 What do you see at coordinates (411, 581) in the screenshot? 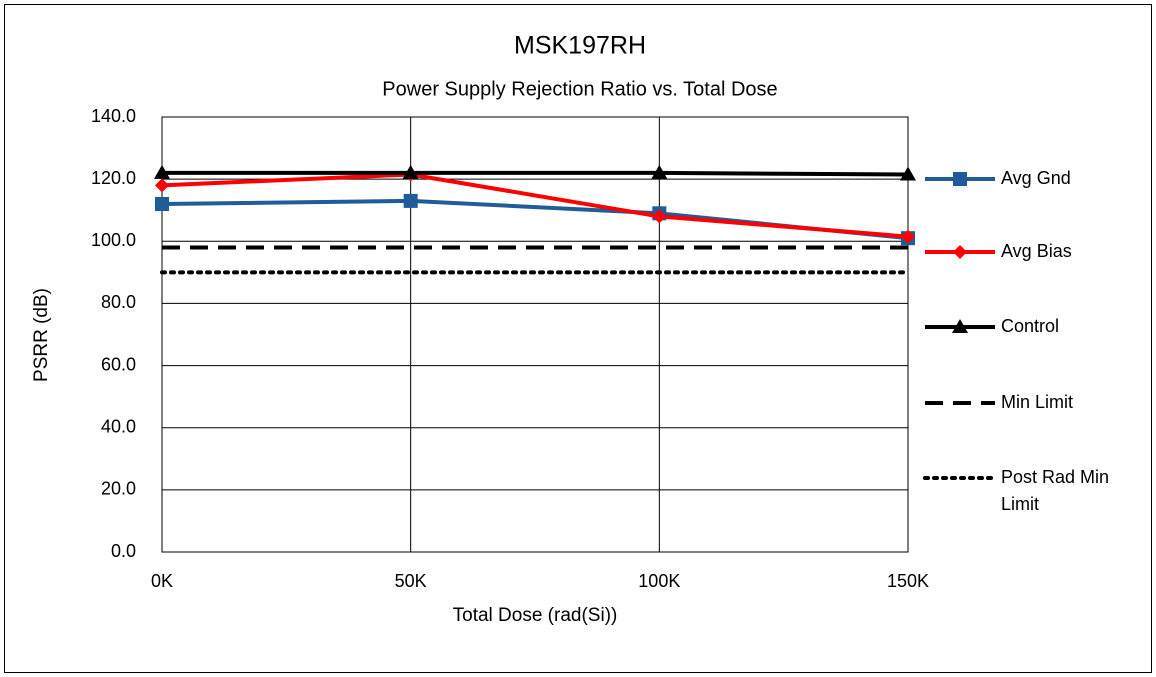
I see `x-tick-label: 50K` at bounding box center [411, 581].